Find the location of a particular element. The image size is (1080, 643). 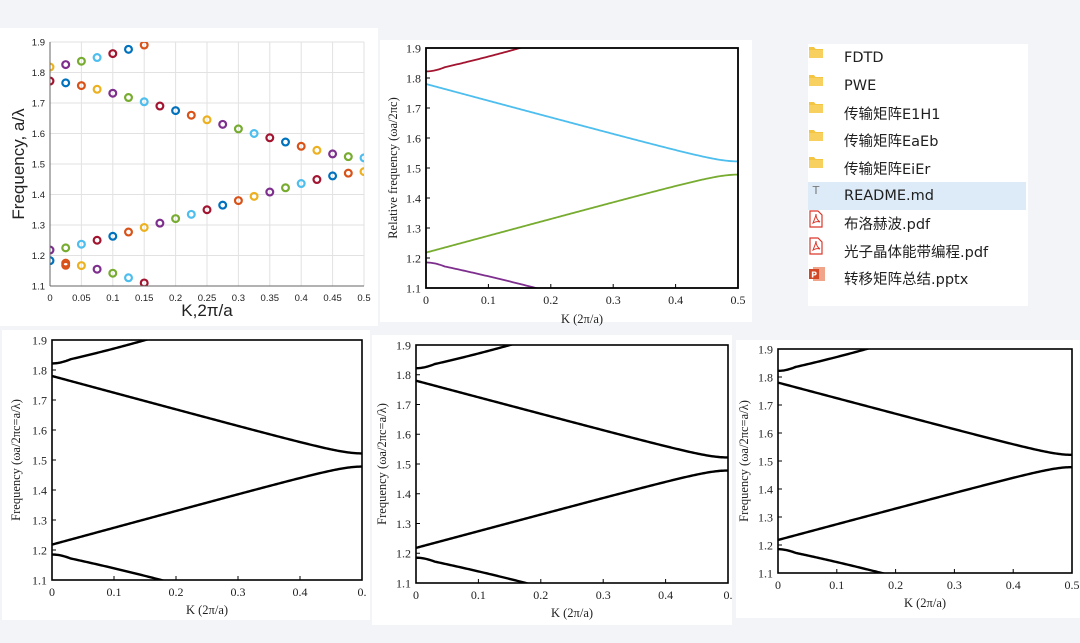

file-item: 传输矩阵EiEr is located at coordinates (917, 168).